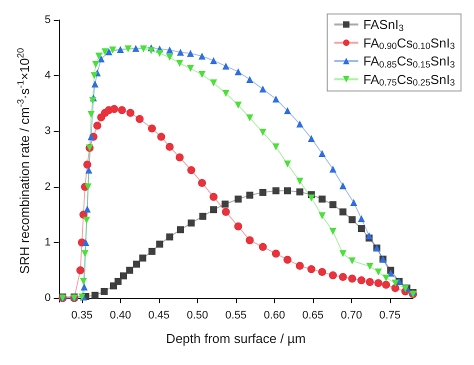  I want to click on x-tick-label: 0.50, so click(197, 316).